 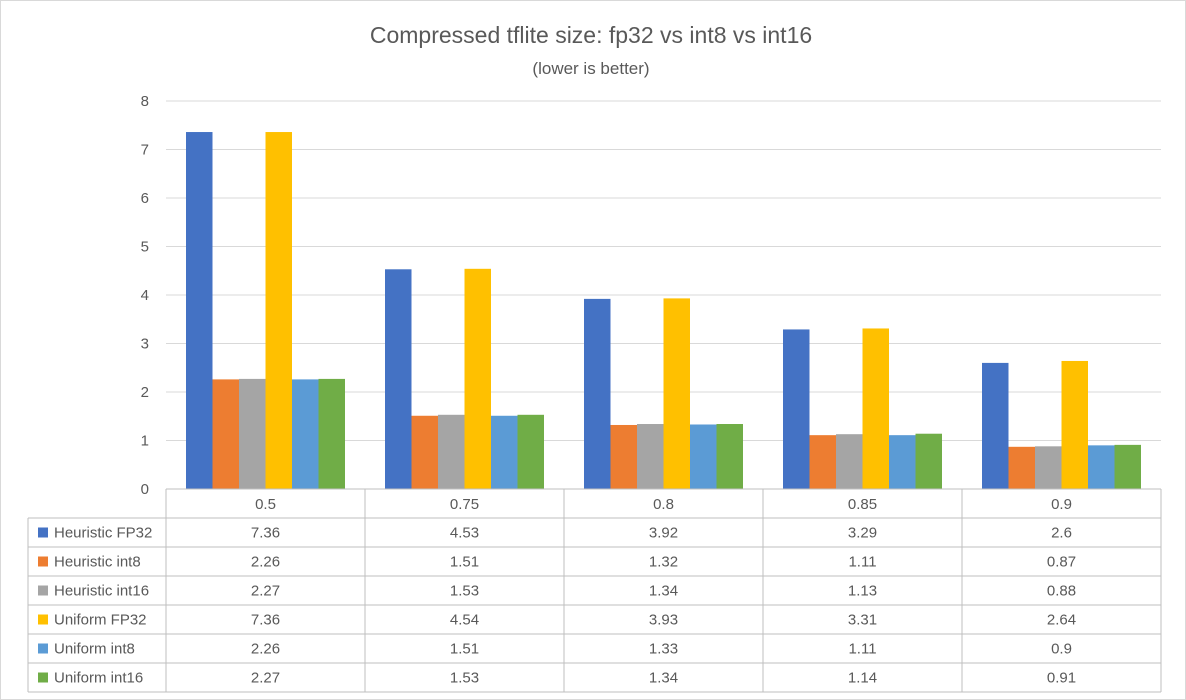 What do you see at coordinates (862, 678) in the screenshot?
I see `data-label: 1.14` at bounding box center [862, 678].